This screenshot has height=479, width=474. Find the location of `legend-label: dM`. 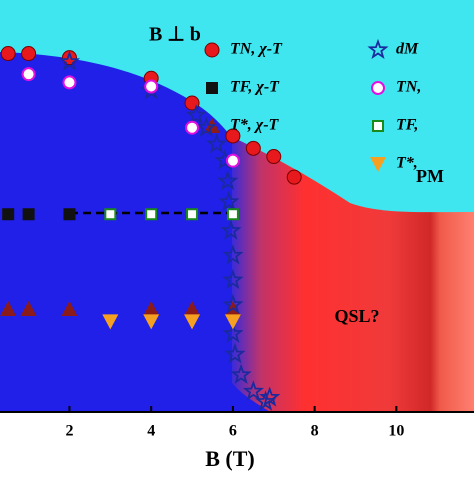

legend-label: dM is located at coordinates (407, 49).